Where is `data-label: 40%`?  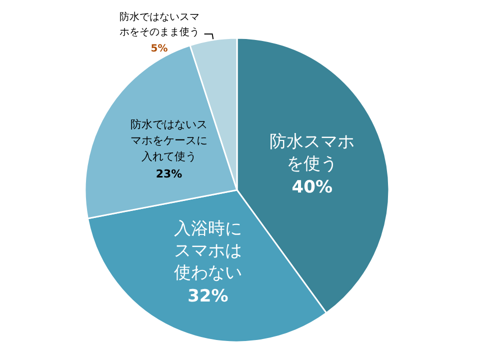
data-label: 40% is located at coordinates (312, 188).